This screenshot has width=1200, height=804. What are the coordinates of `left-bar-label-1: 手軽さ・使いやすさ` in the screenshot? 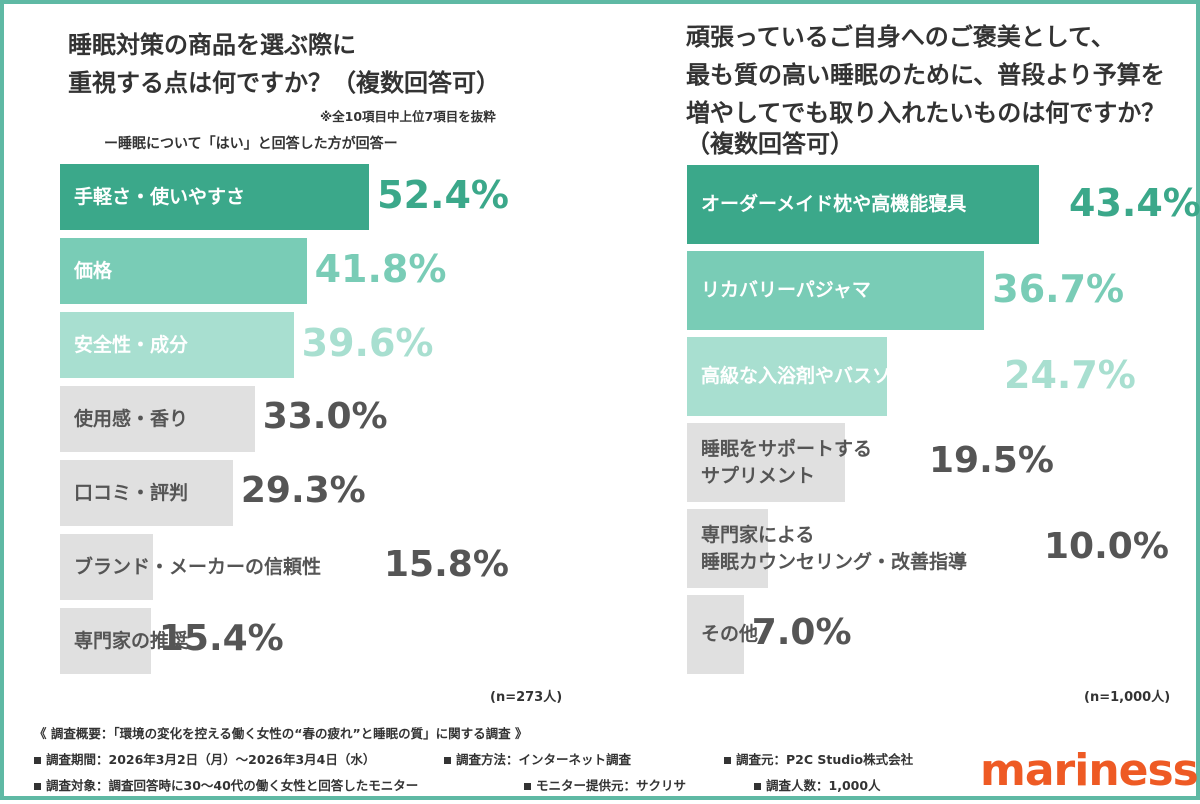 It's located at (160, 196).